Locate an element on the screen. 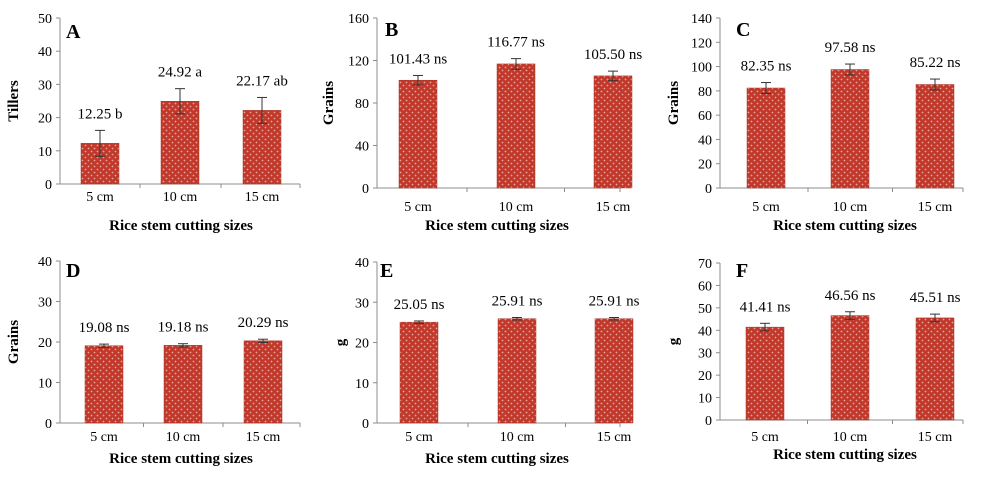  data-label: 20.29 ns is located at coordinates (263, 323).